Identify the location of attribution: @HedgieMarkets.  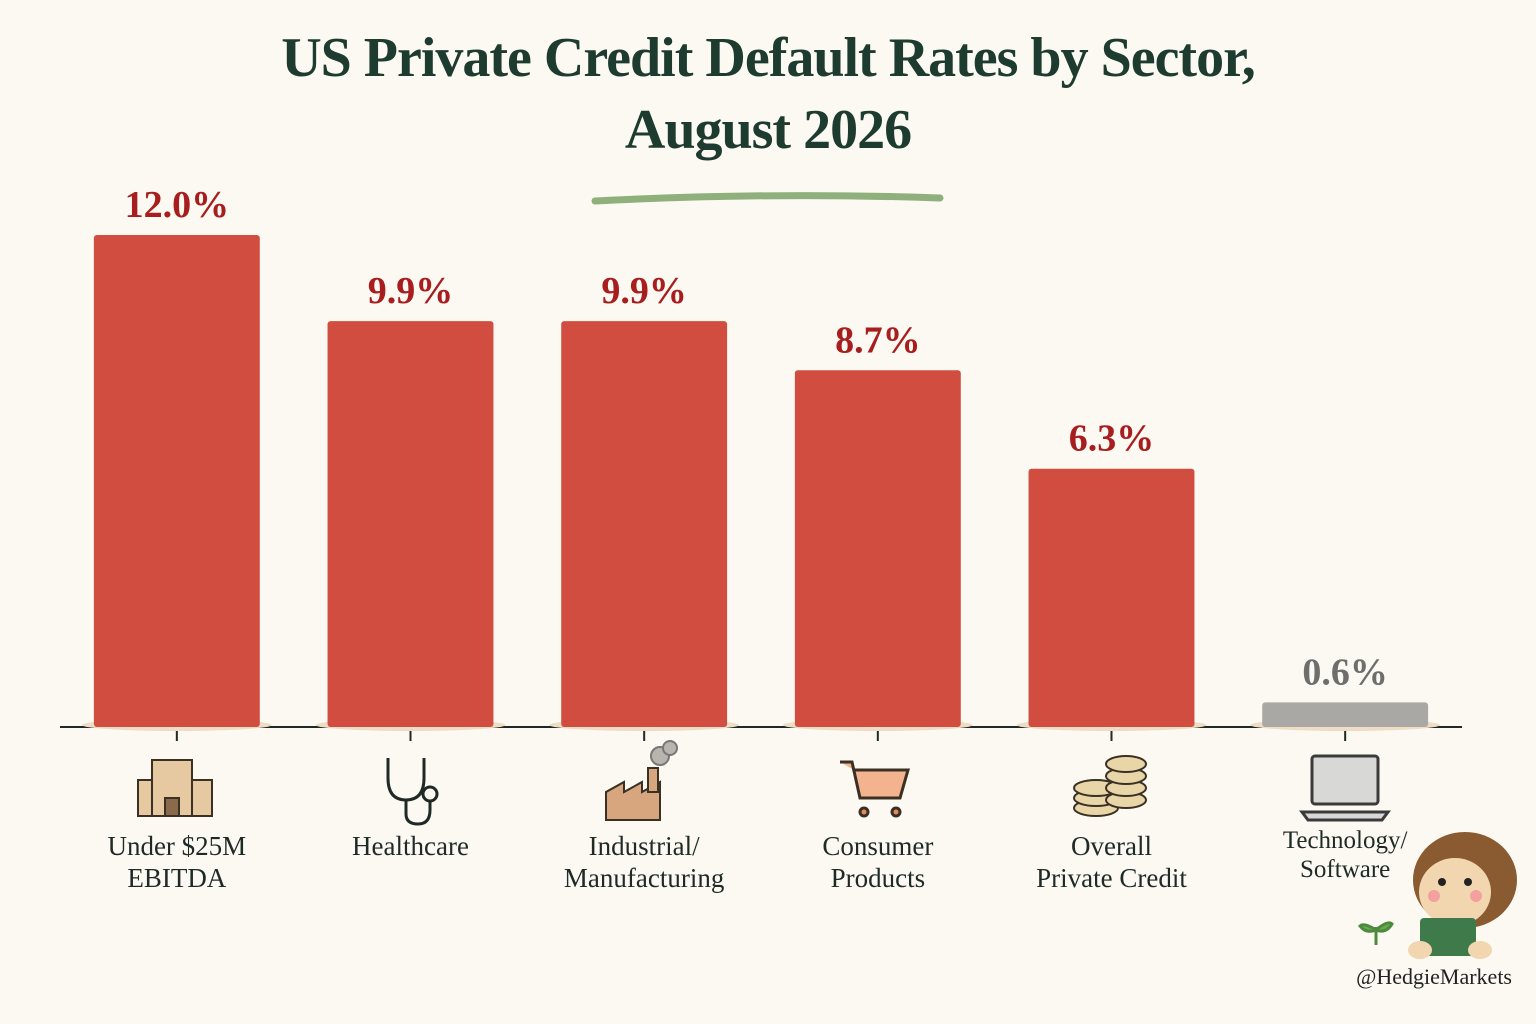
(1434, 976).